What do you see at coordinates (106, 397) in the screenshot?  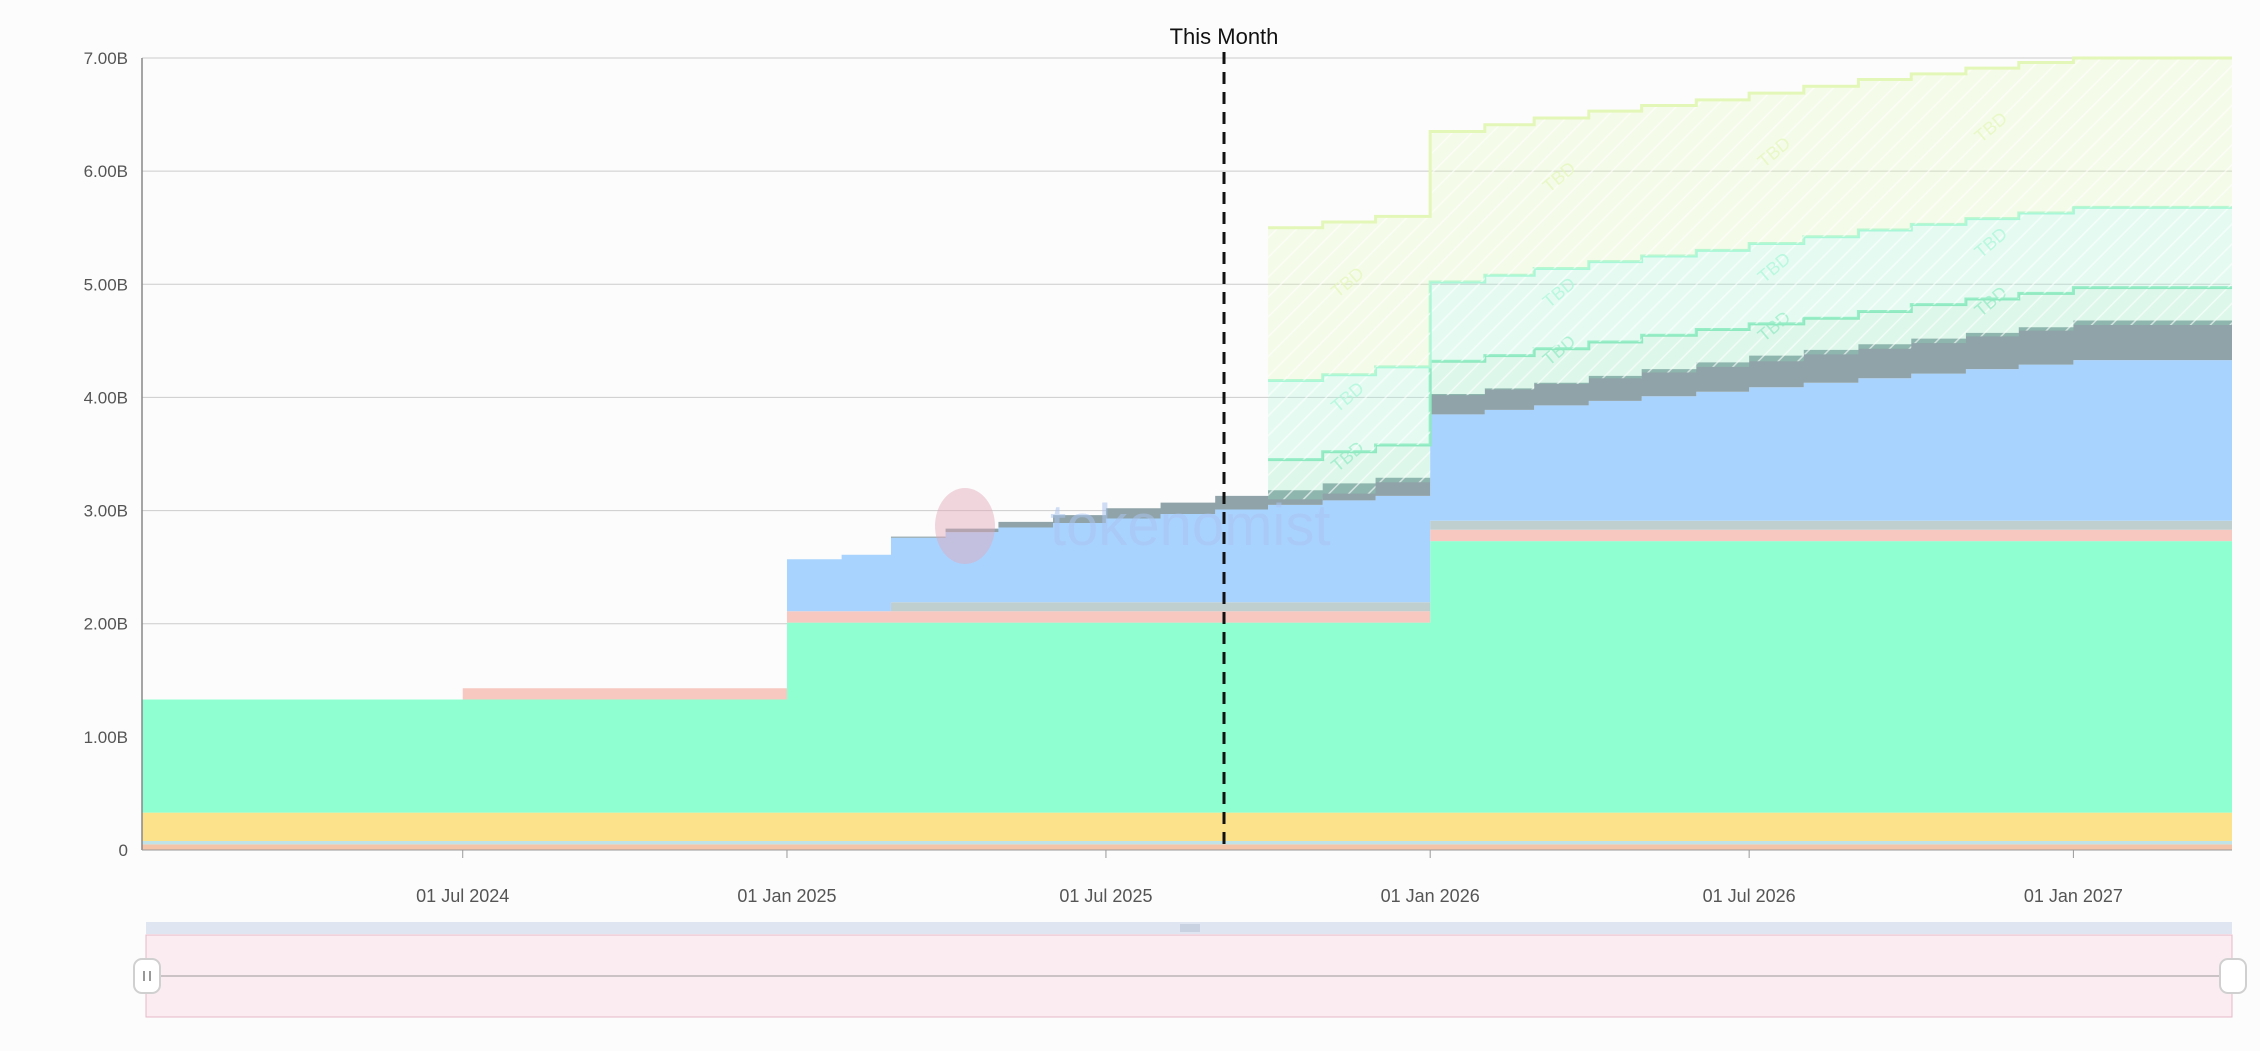 I see `y-tick-label: 4.00B` at bounding box center [106, 397].